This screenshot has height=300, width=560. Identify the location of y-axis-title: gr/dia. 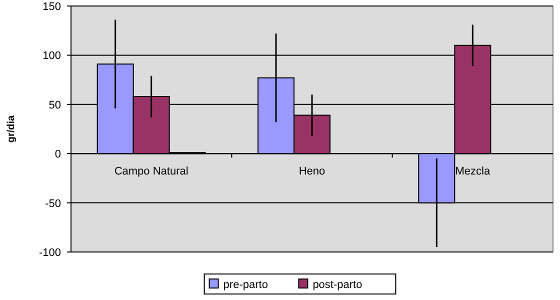
(11, 128).